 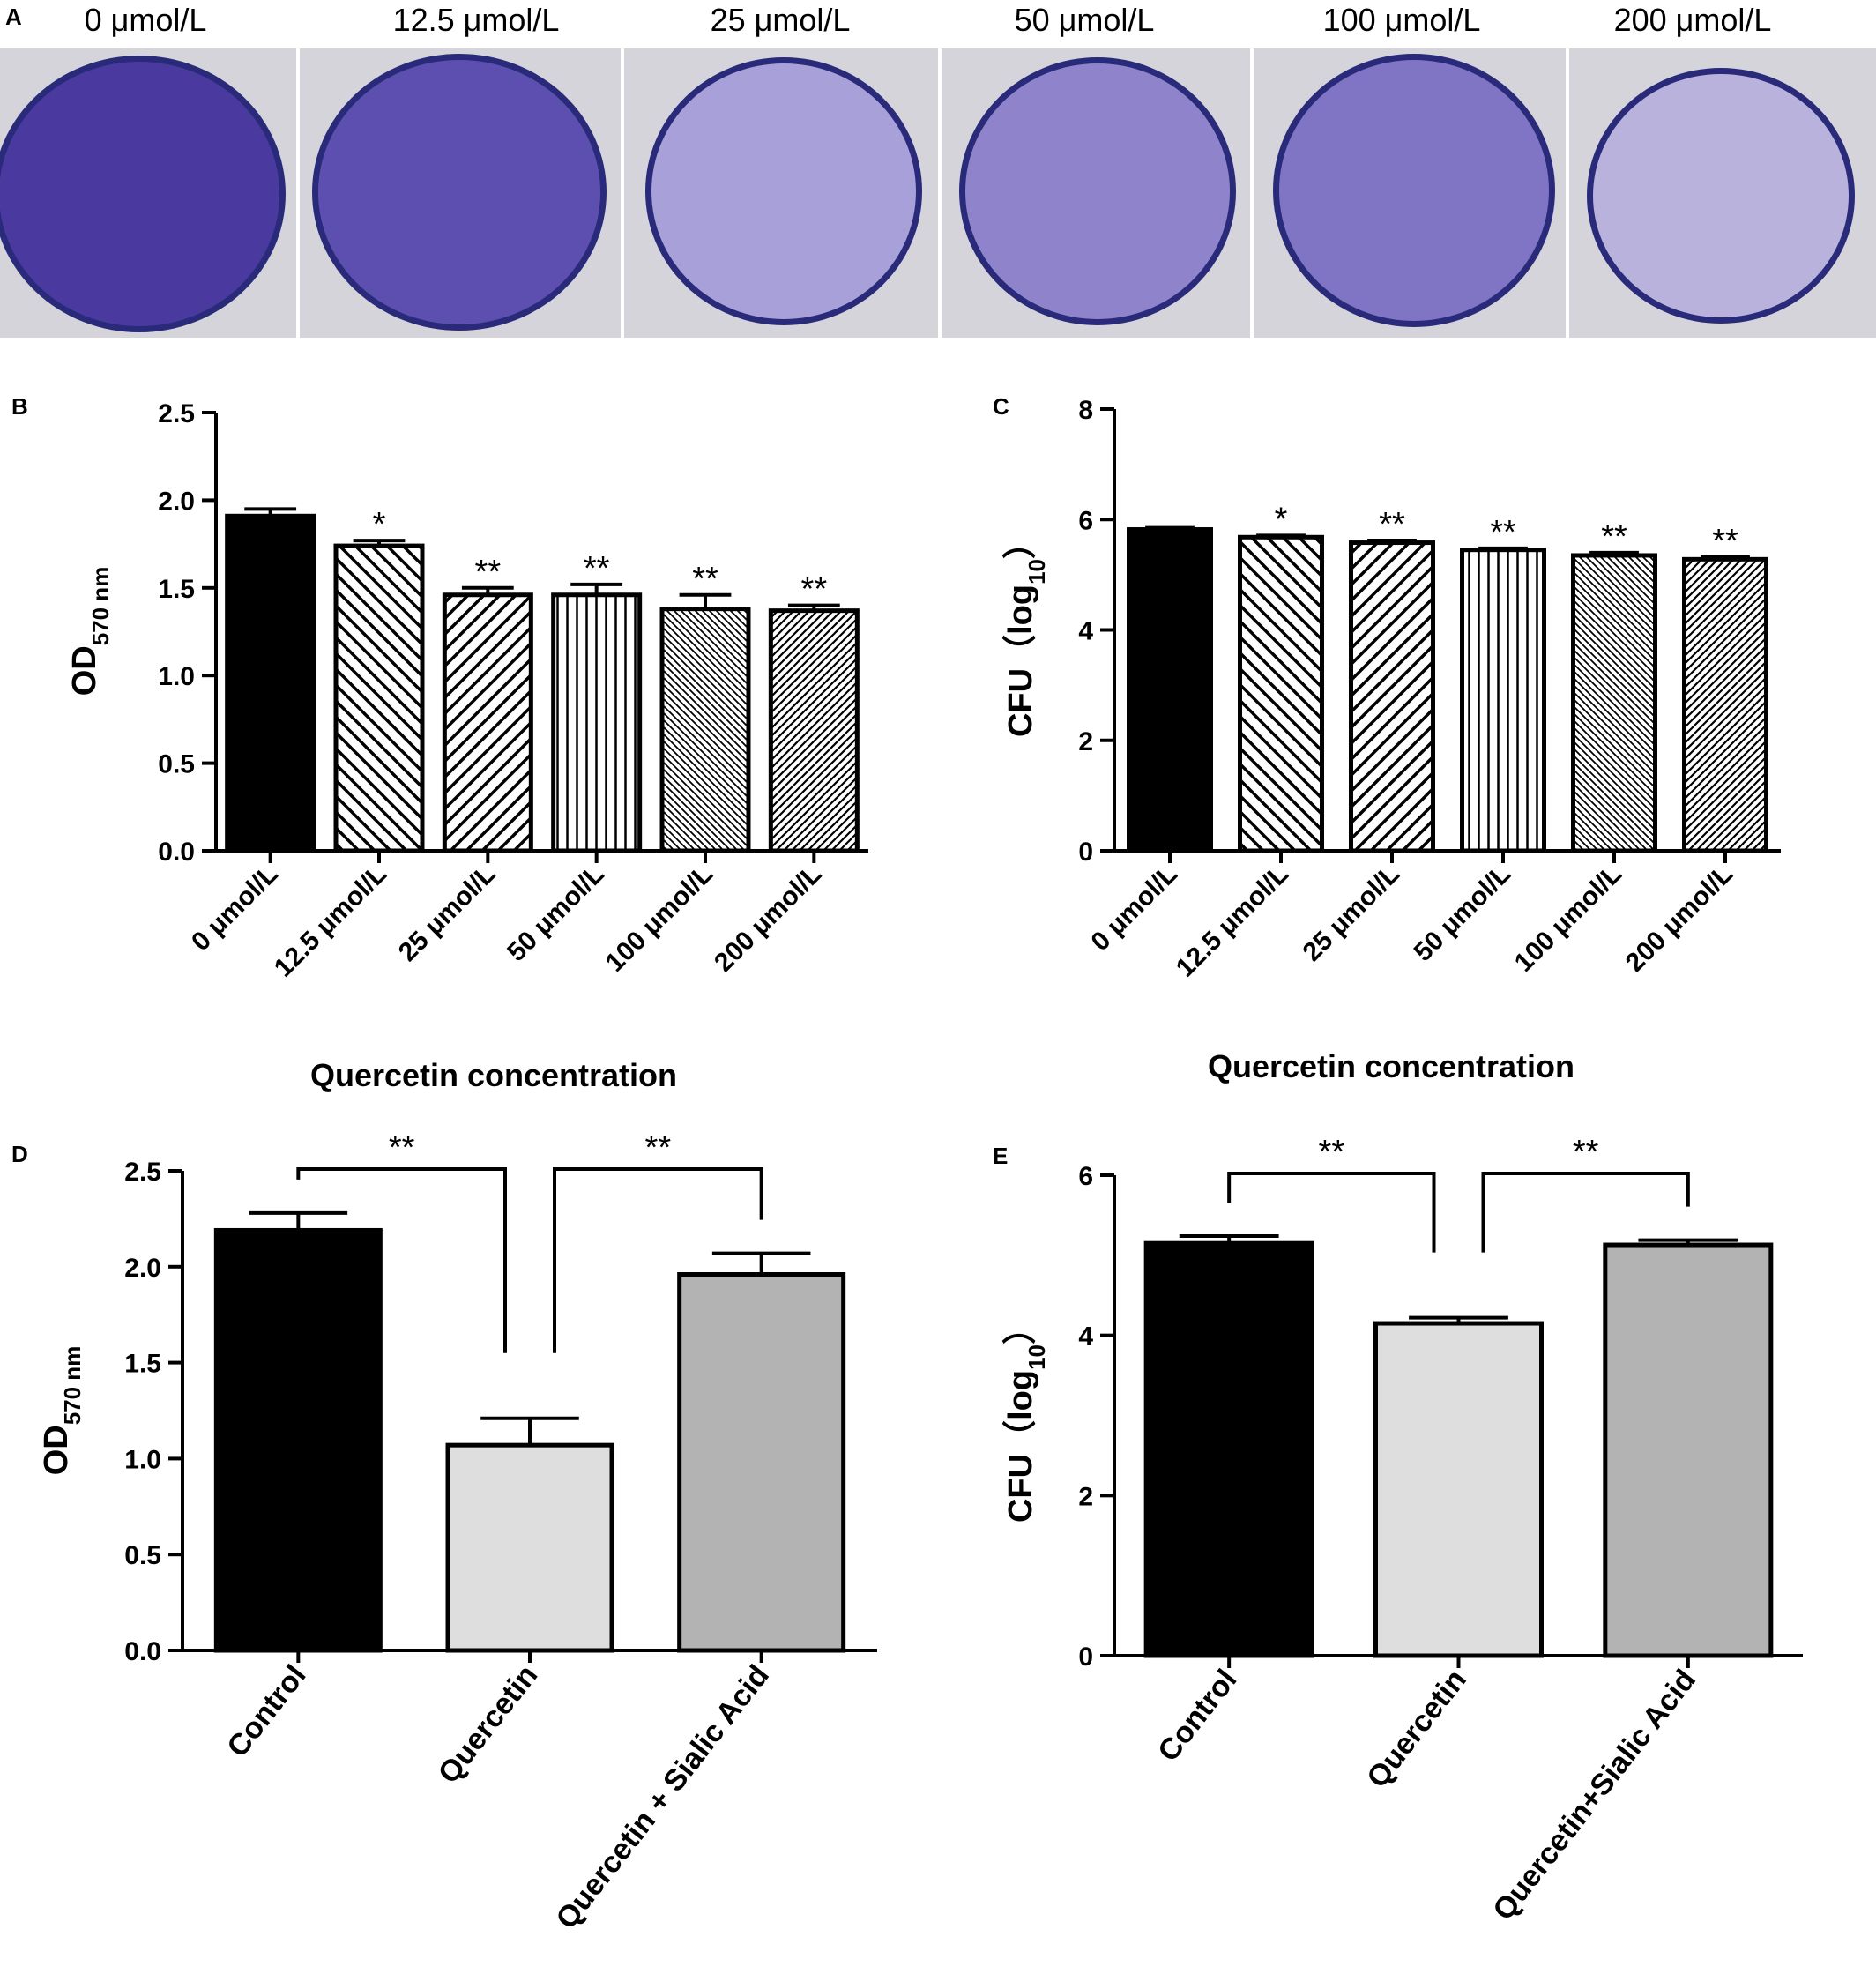 What do you see at coordinates (84, 670) in the screenshot?
I see `chart-b-y-label-main: OD` at bounding box center [84, 670].